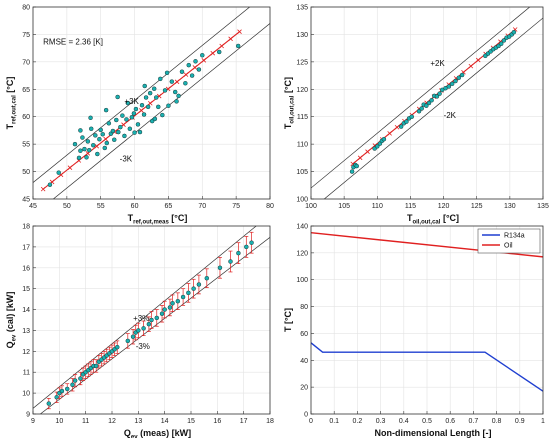 This screenshot has height=438, width=550. I want to click on x-tick-label-6: 130, so click(510, 206).